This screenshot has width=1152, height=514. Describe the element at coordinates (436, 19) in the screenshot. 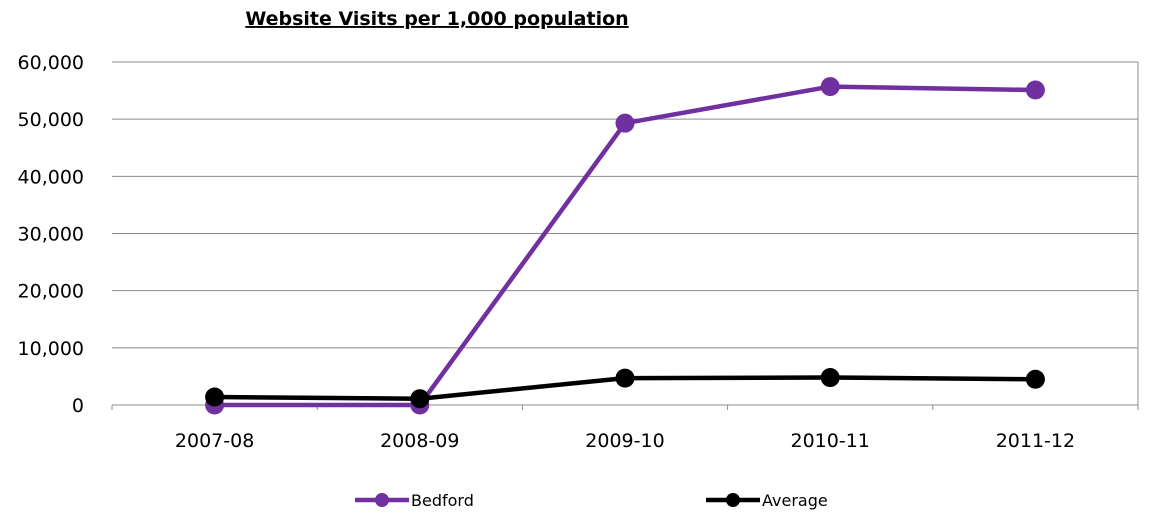

I see `chart-title: Website Visits per 1,000 population` at that location.